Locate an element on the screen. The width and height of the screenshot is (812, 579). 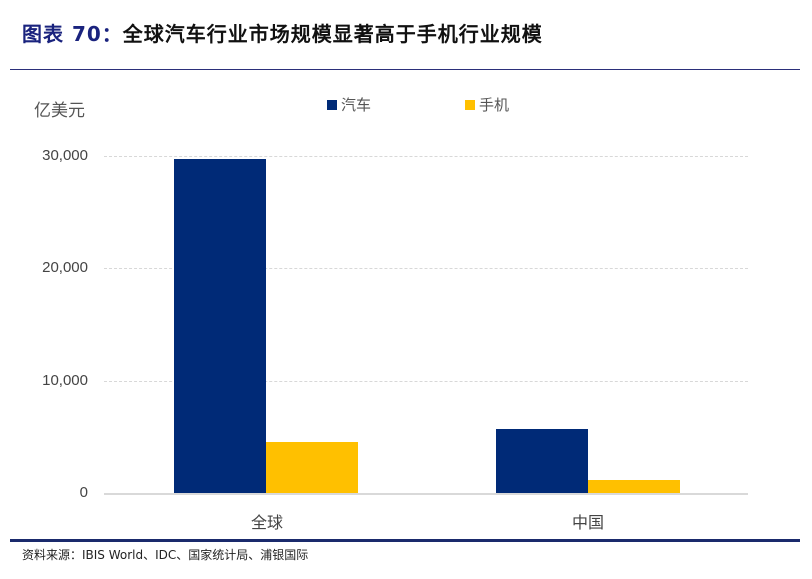
bar-phone-global is located at coordinates (312, 467).